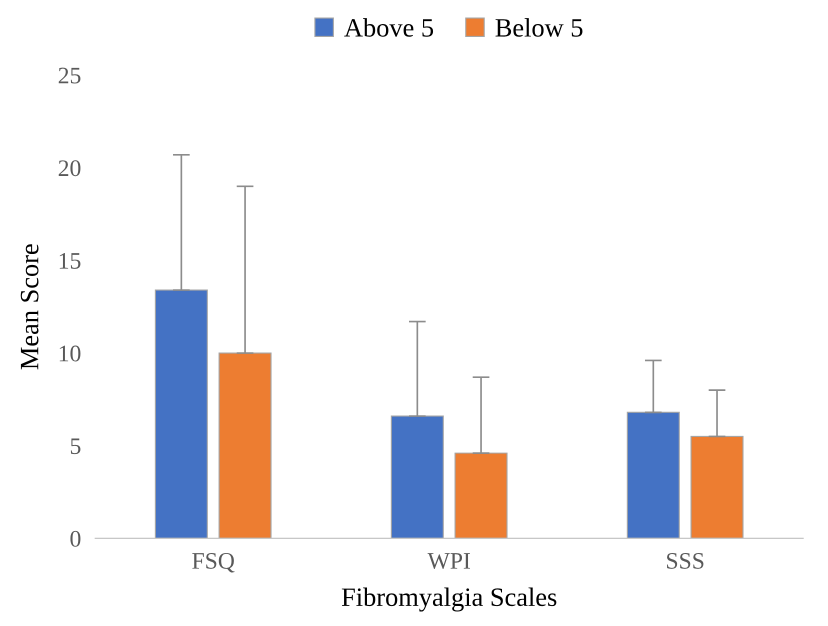  Describe the element at coordinates (75, 538) in the screenshot. I see `y-tick-label: 0` at that location.